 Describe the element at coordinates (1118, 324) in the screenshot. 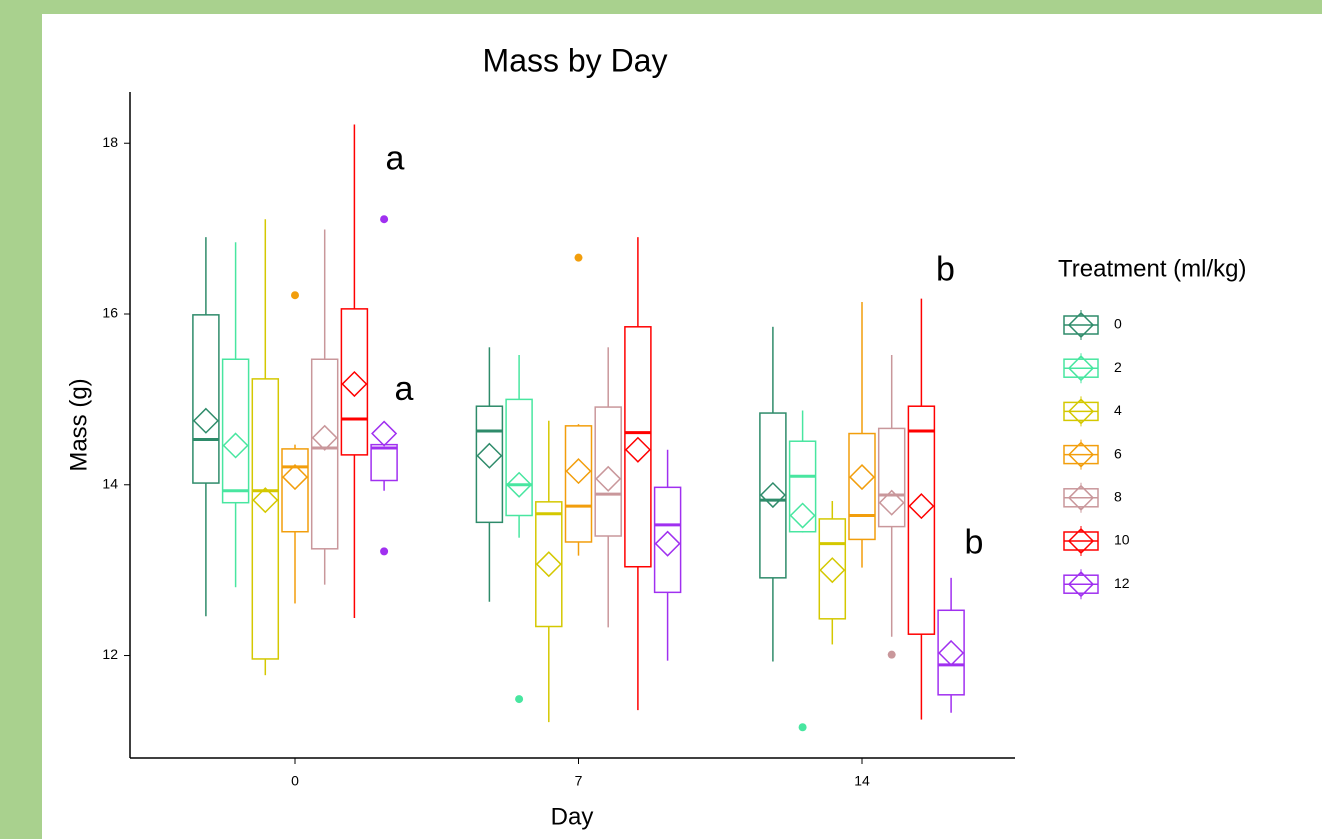

I see `legend-label: 0` at that location.